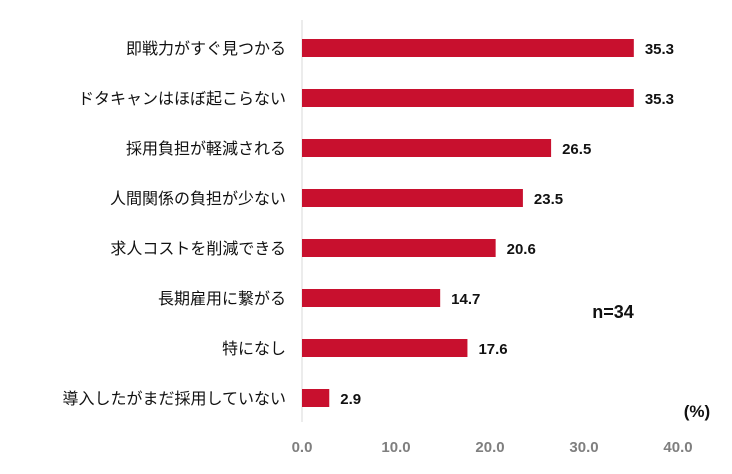  Describe the element at coordinates (521, 249) in the screenshot. I see `value-label-5: 20.6` at that location.